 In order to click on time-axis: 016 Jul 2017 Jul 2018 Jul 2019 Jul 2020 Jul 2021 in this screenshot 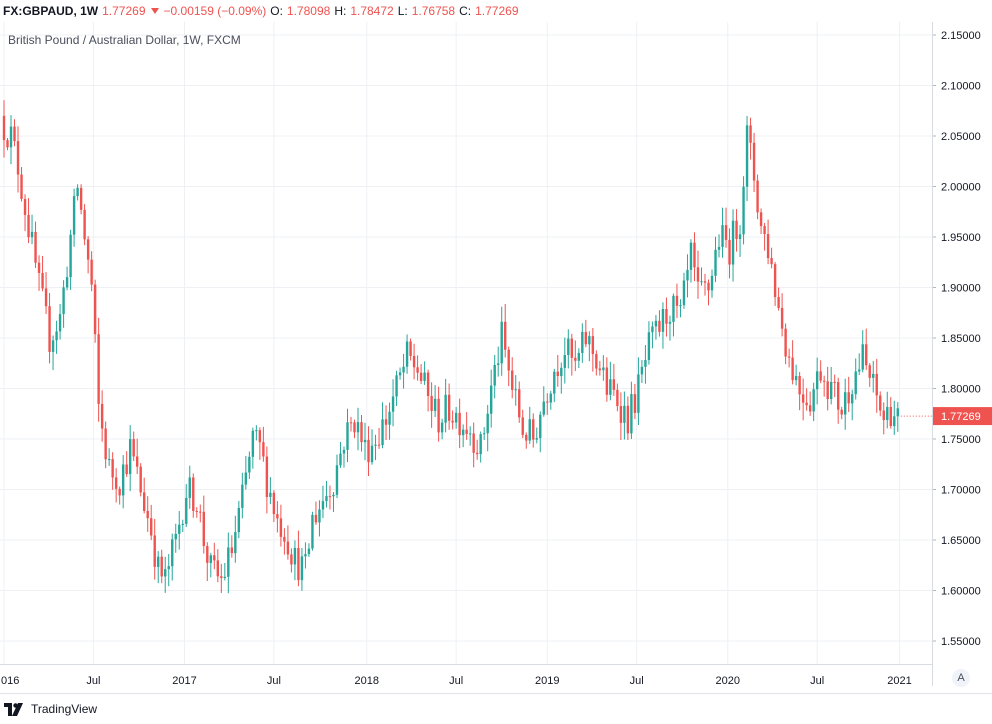, I will do `click(456, 681)`.